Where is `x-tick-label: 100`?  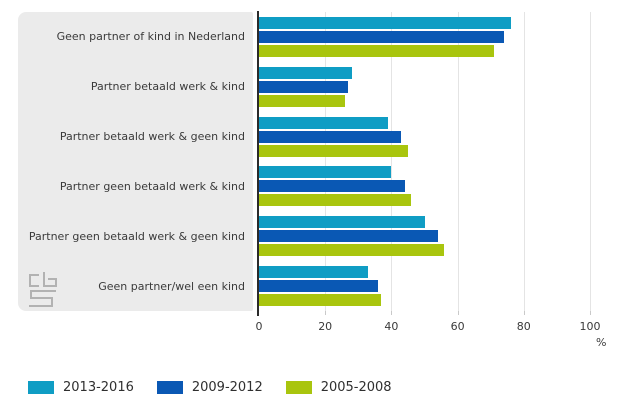 x-tick-label: 100 is located at coordinates (590, 326).